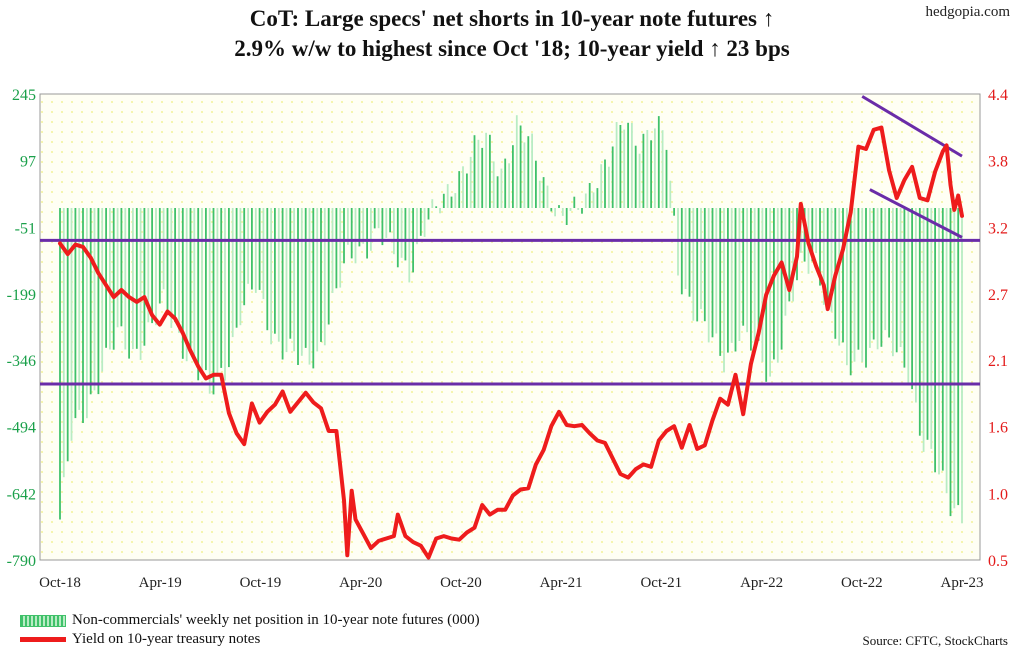 This screenshot has width=1024, height=659. I want to click on x-tick-label: Oct-22, so click(862, 583).